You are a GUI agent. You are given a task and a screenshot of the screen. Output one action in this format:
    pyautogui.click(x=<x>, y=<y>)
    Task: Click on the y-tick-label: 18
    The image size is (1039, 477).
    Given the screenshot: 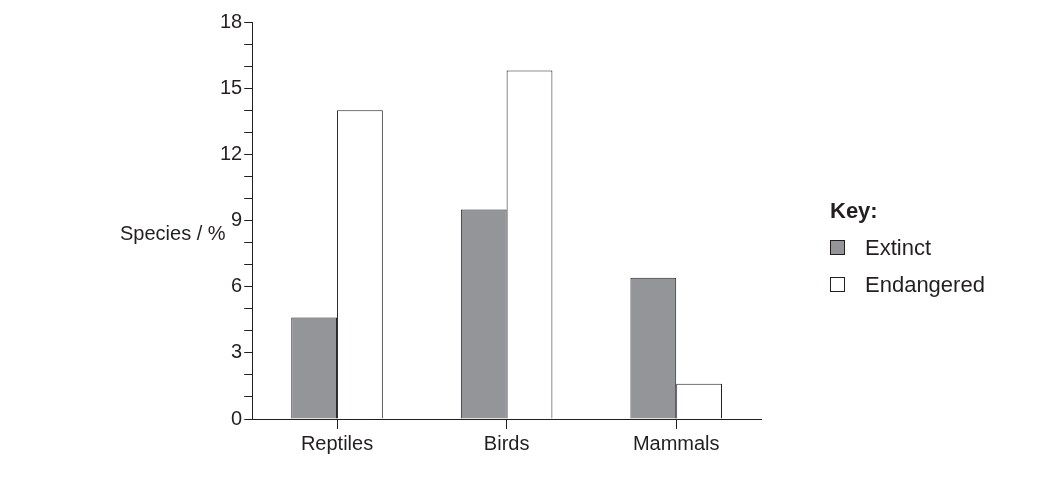 What is the action you would take?
    pyautogui.click(x=231, y=20)
    